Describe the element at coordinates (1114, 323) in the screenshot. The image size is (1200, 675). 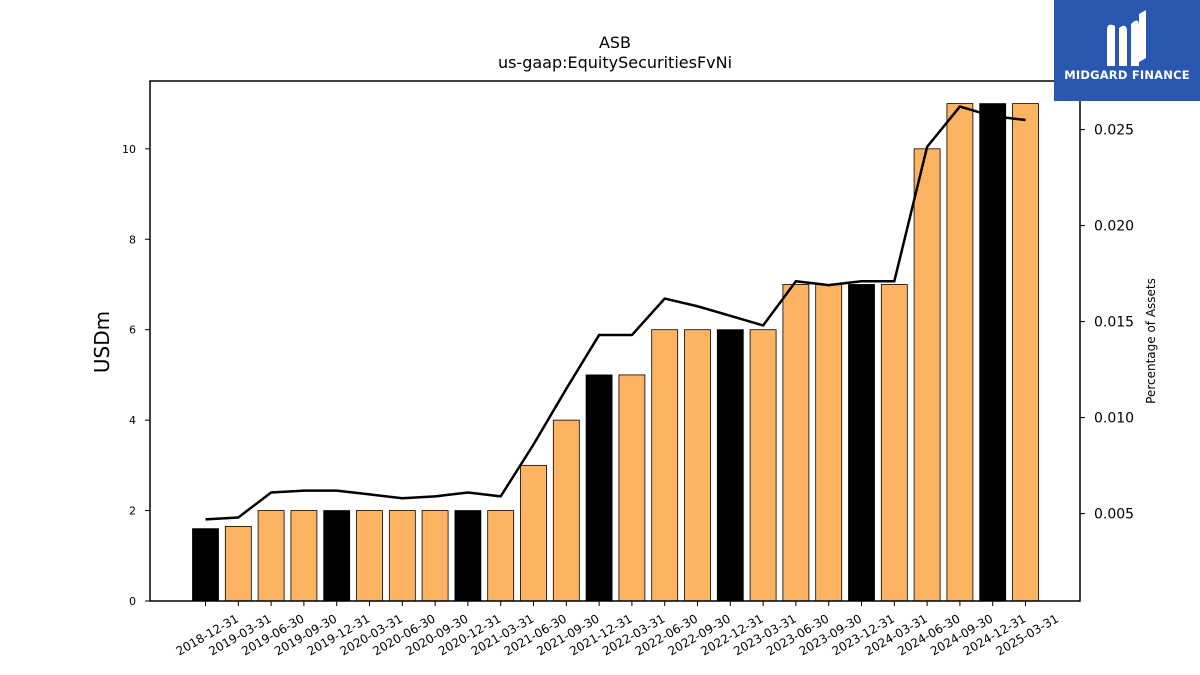
I see `y2-tick-label: 0.015` at that location.